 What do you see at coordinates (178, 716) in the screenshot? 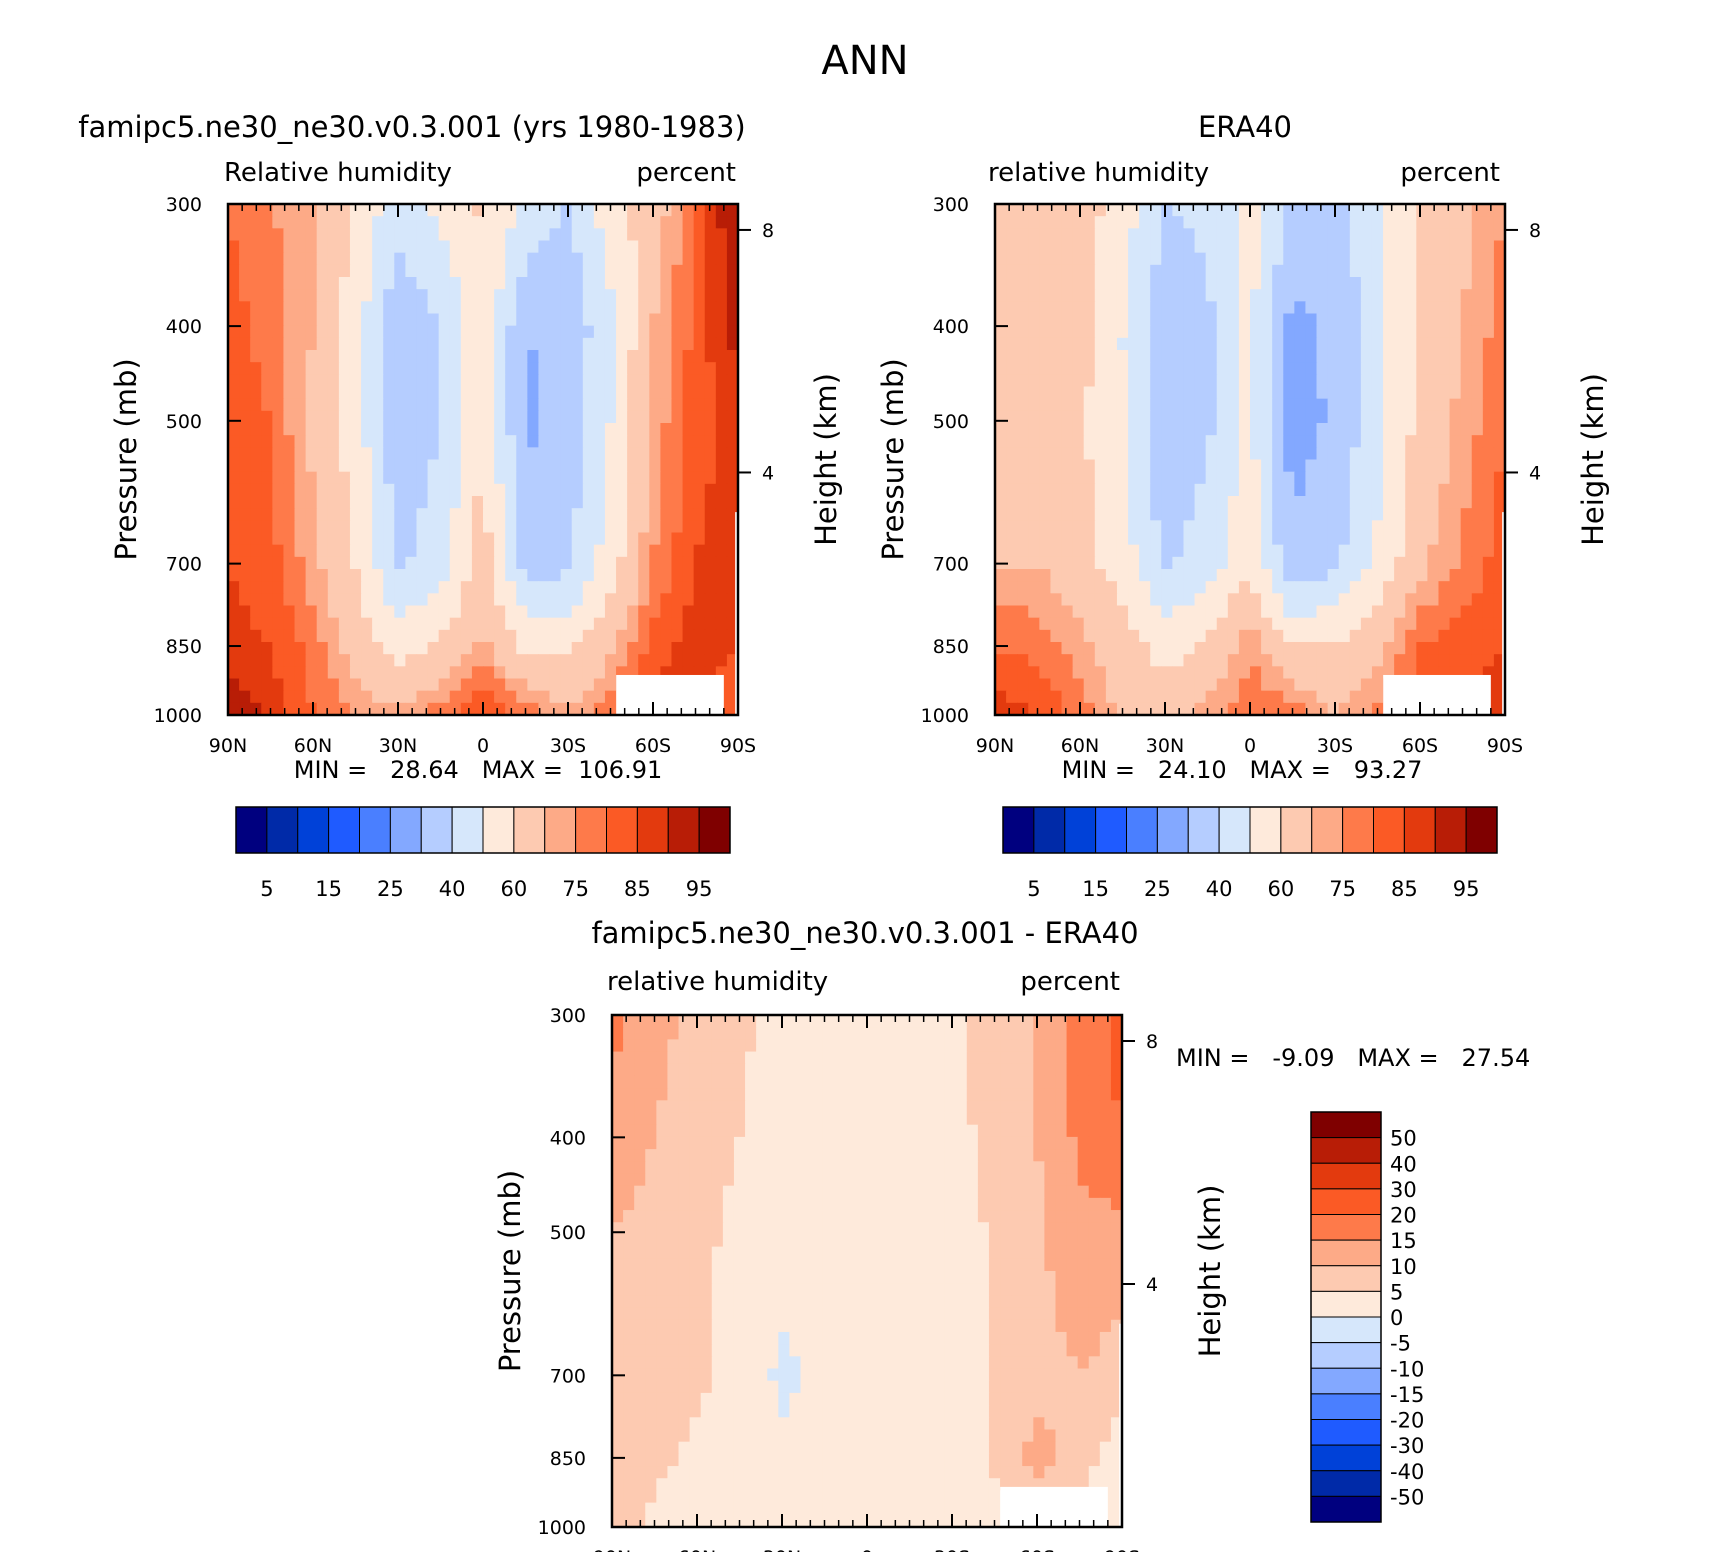
I see `model-y-tick-label: 1000` at bounding box center [178, 716].